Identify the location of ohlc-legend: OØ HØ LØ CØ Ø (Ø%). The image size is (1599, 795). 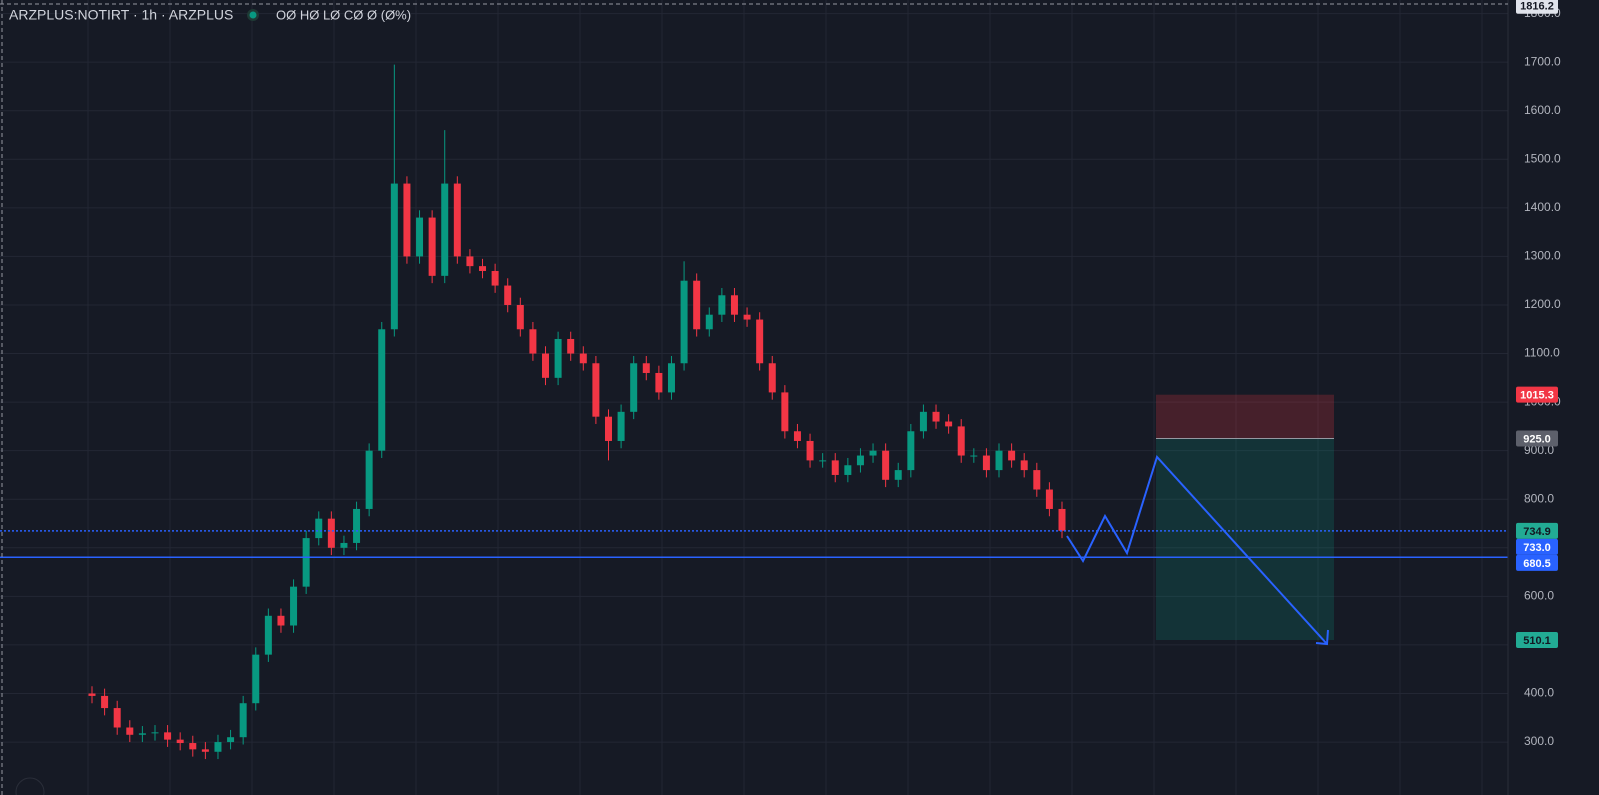
(343, 14).